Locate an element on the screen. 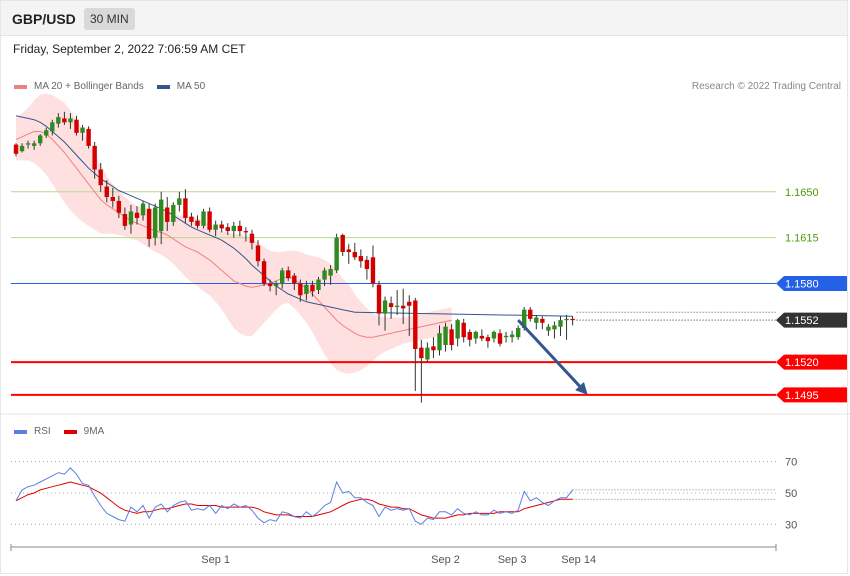 The image size is (850, 576). forecast-arrow-layer is located at coordinates (552, 357).